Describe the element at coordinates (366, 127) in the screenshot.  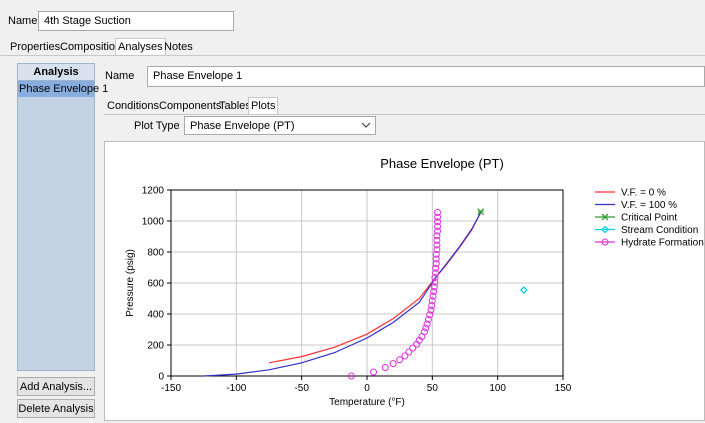
I see `chevron-down-icon` at that location.